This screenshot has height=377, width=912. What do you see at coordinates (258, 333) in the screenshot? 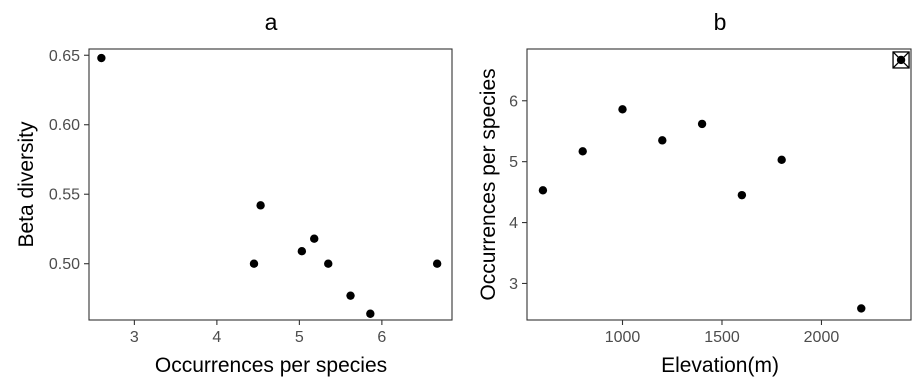
I see `panel-a-x-ticks: 3 4 5 6` at bounding box center [258, 333].